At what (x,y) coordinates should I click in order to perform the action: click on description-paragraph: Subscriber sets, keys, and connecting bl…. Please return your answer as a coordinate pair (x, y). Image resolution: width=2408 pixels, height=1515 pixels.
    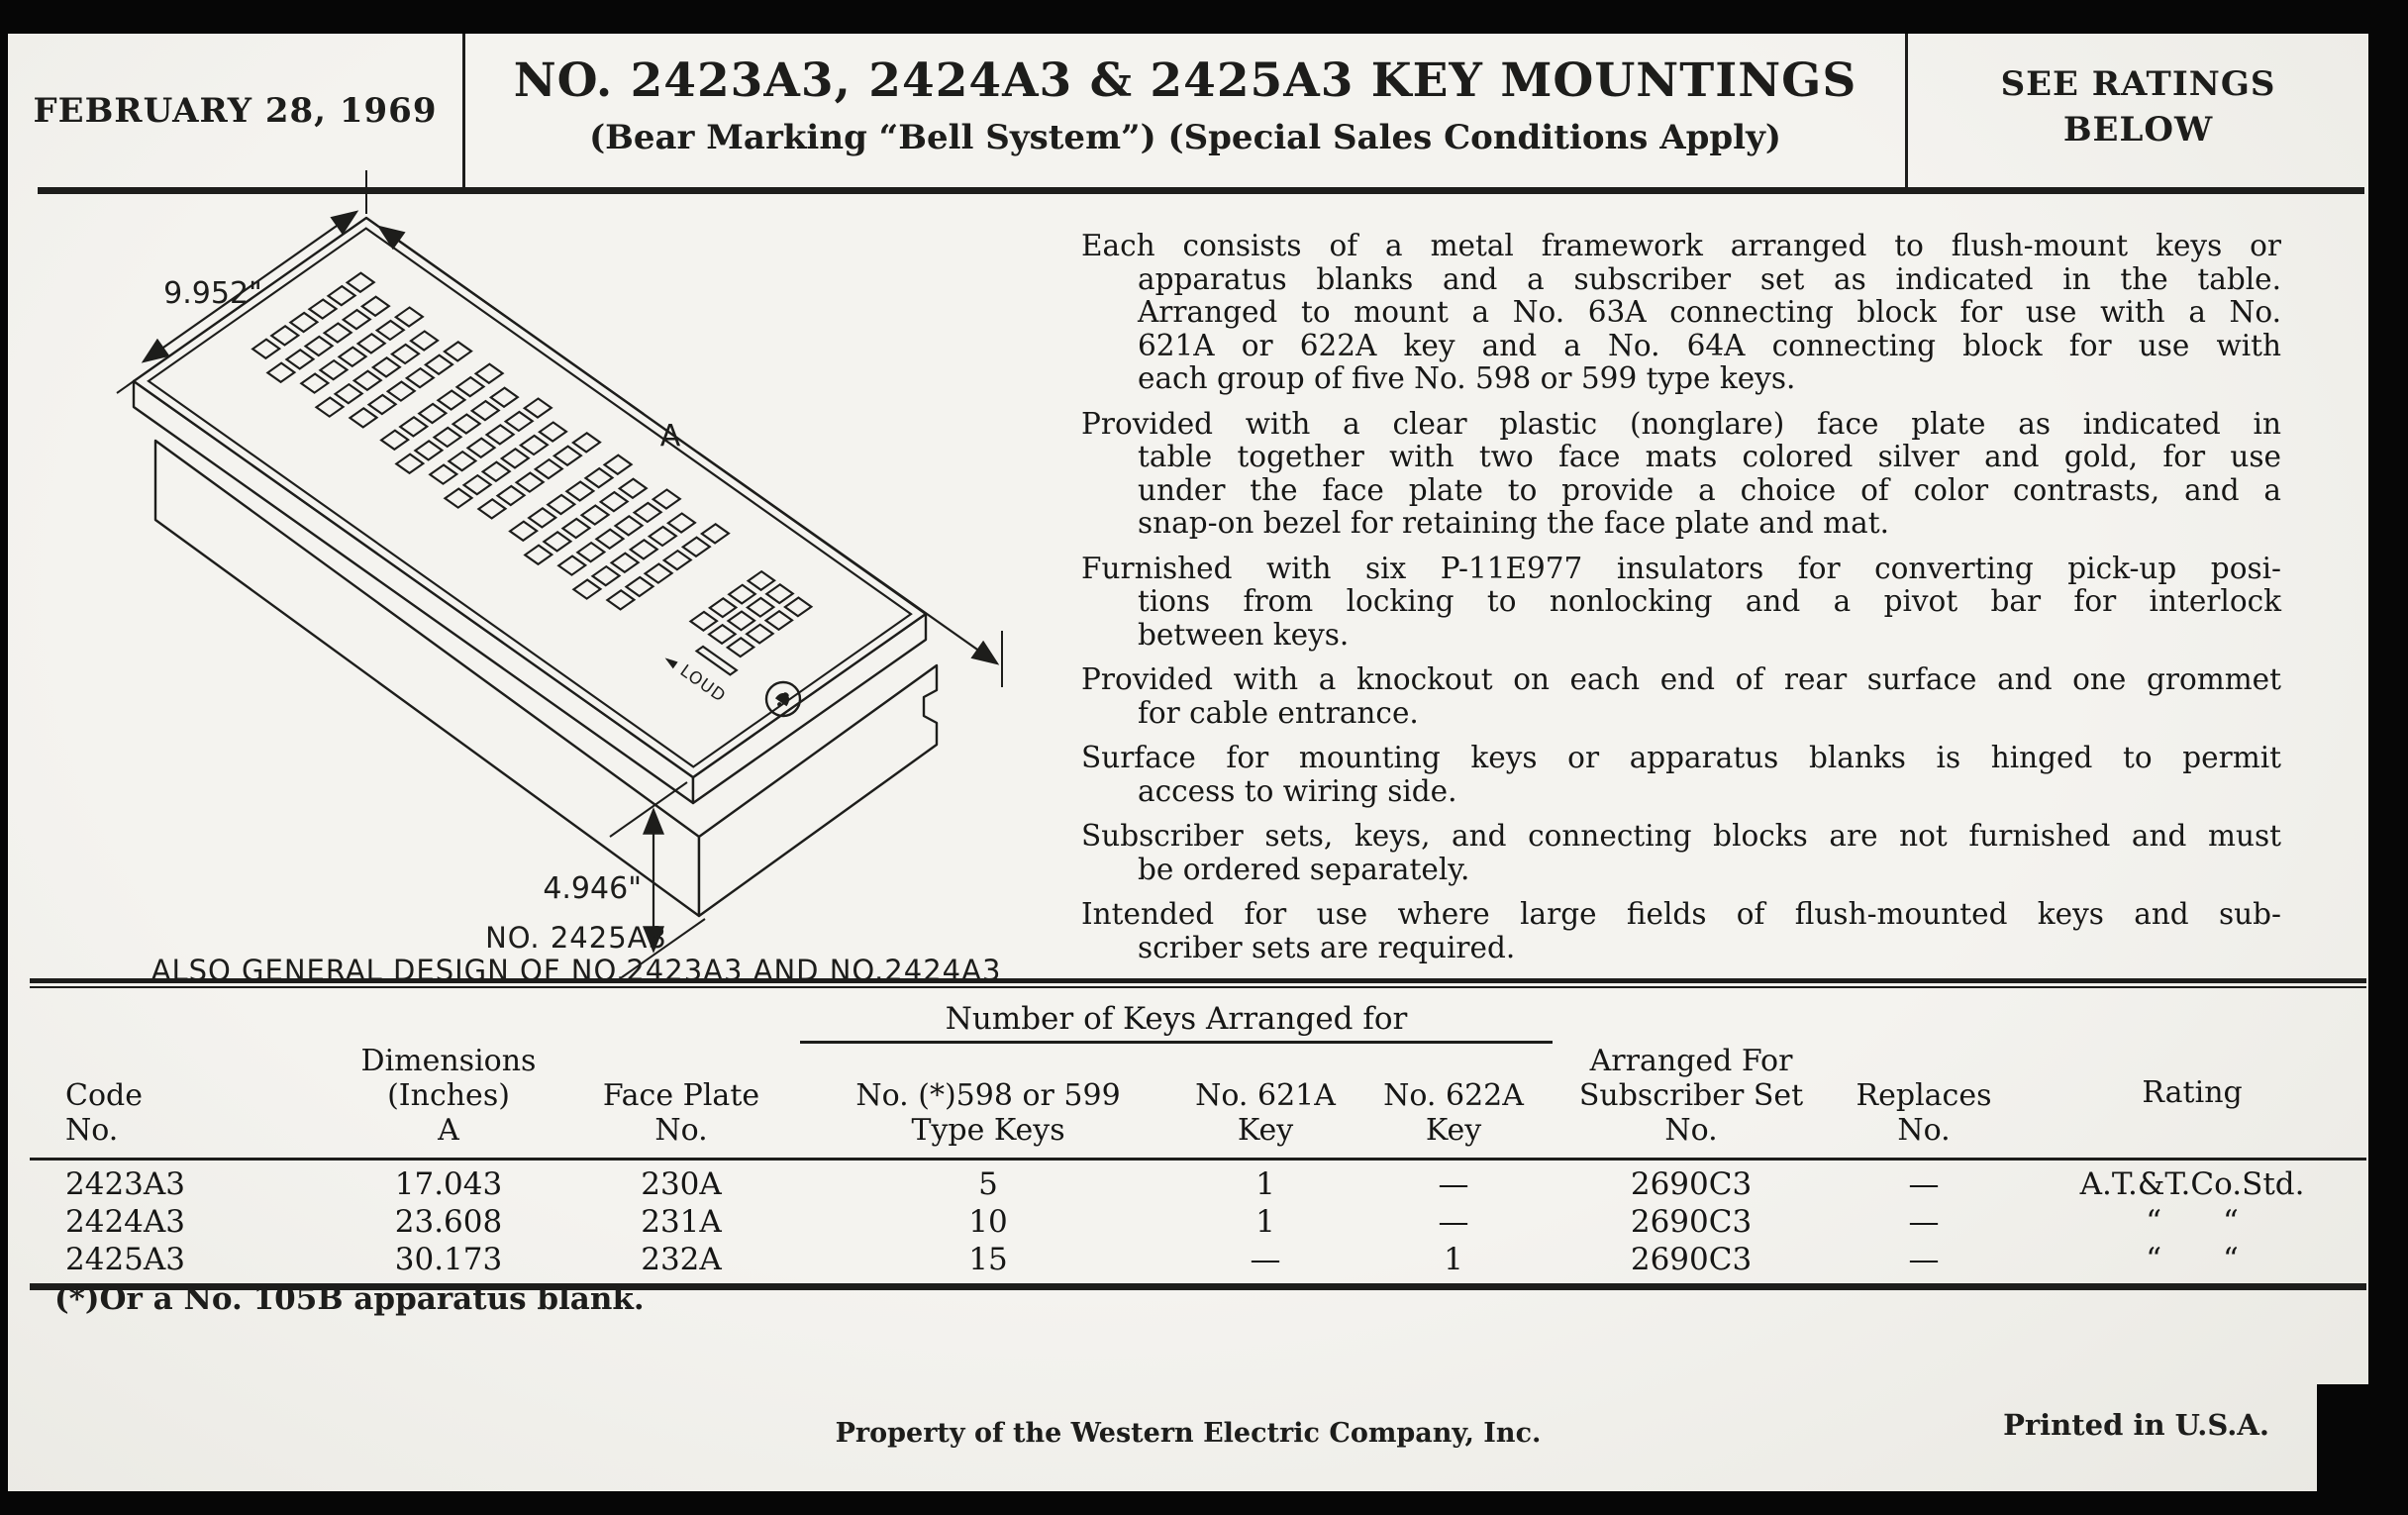
    Looking at the image, I should click on (1681, 852).